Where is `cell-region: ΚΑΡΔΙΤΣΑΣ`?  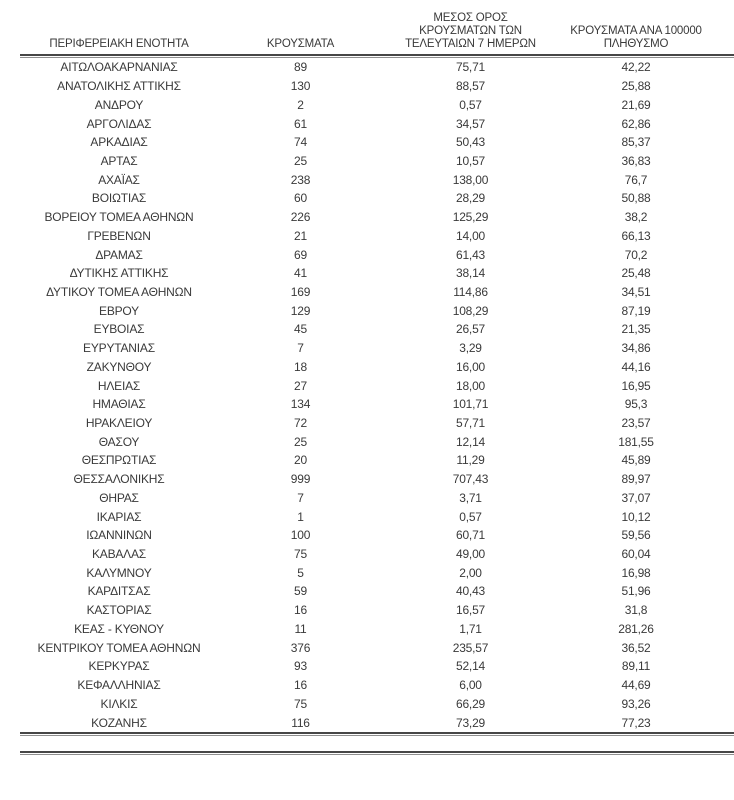 cell-region: ΚΑΡΔΙΤΣΑΣ is located at coordinates (119, 591).